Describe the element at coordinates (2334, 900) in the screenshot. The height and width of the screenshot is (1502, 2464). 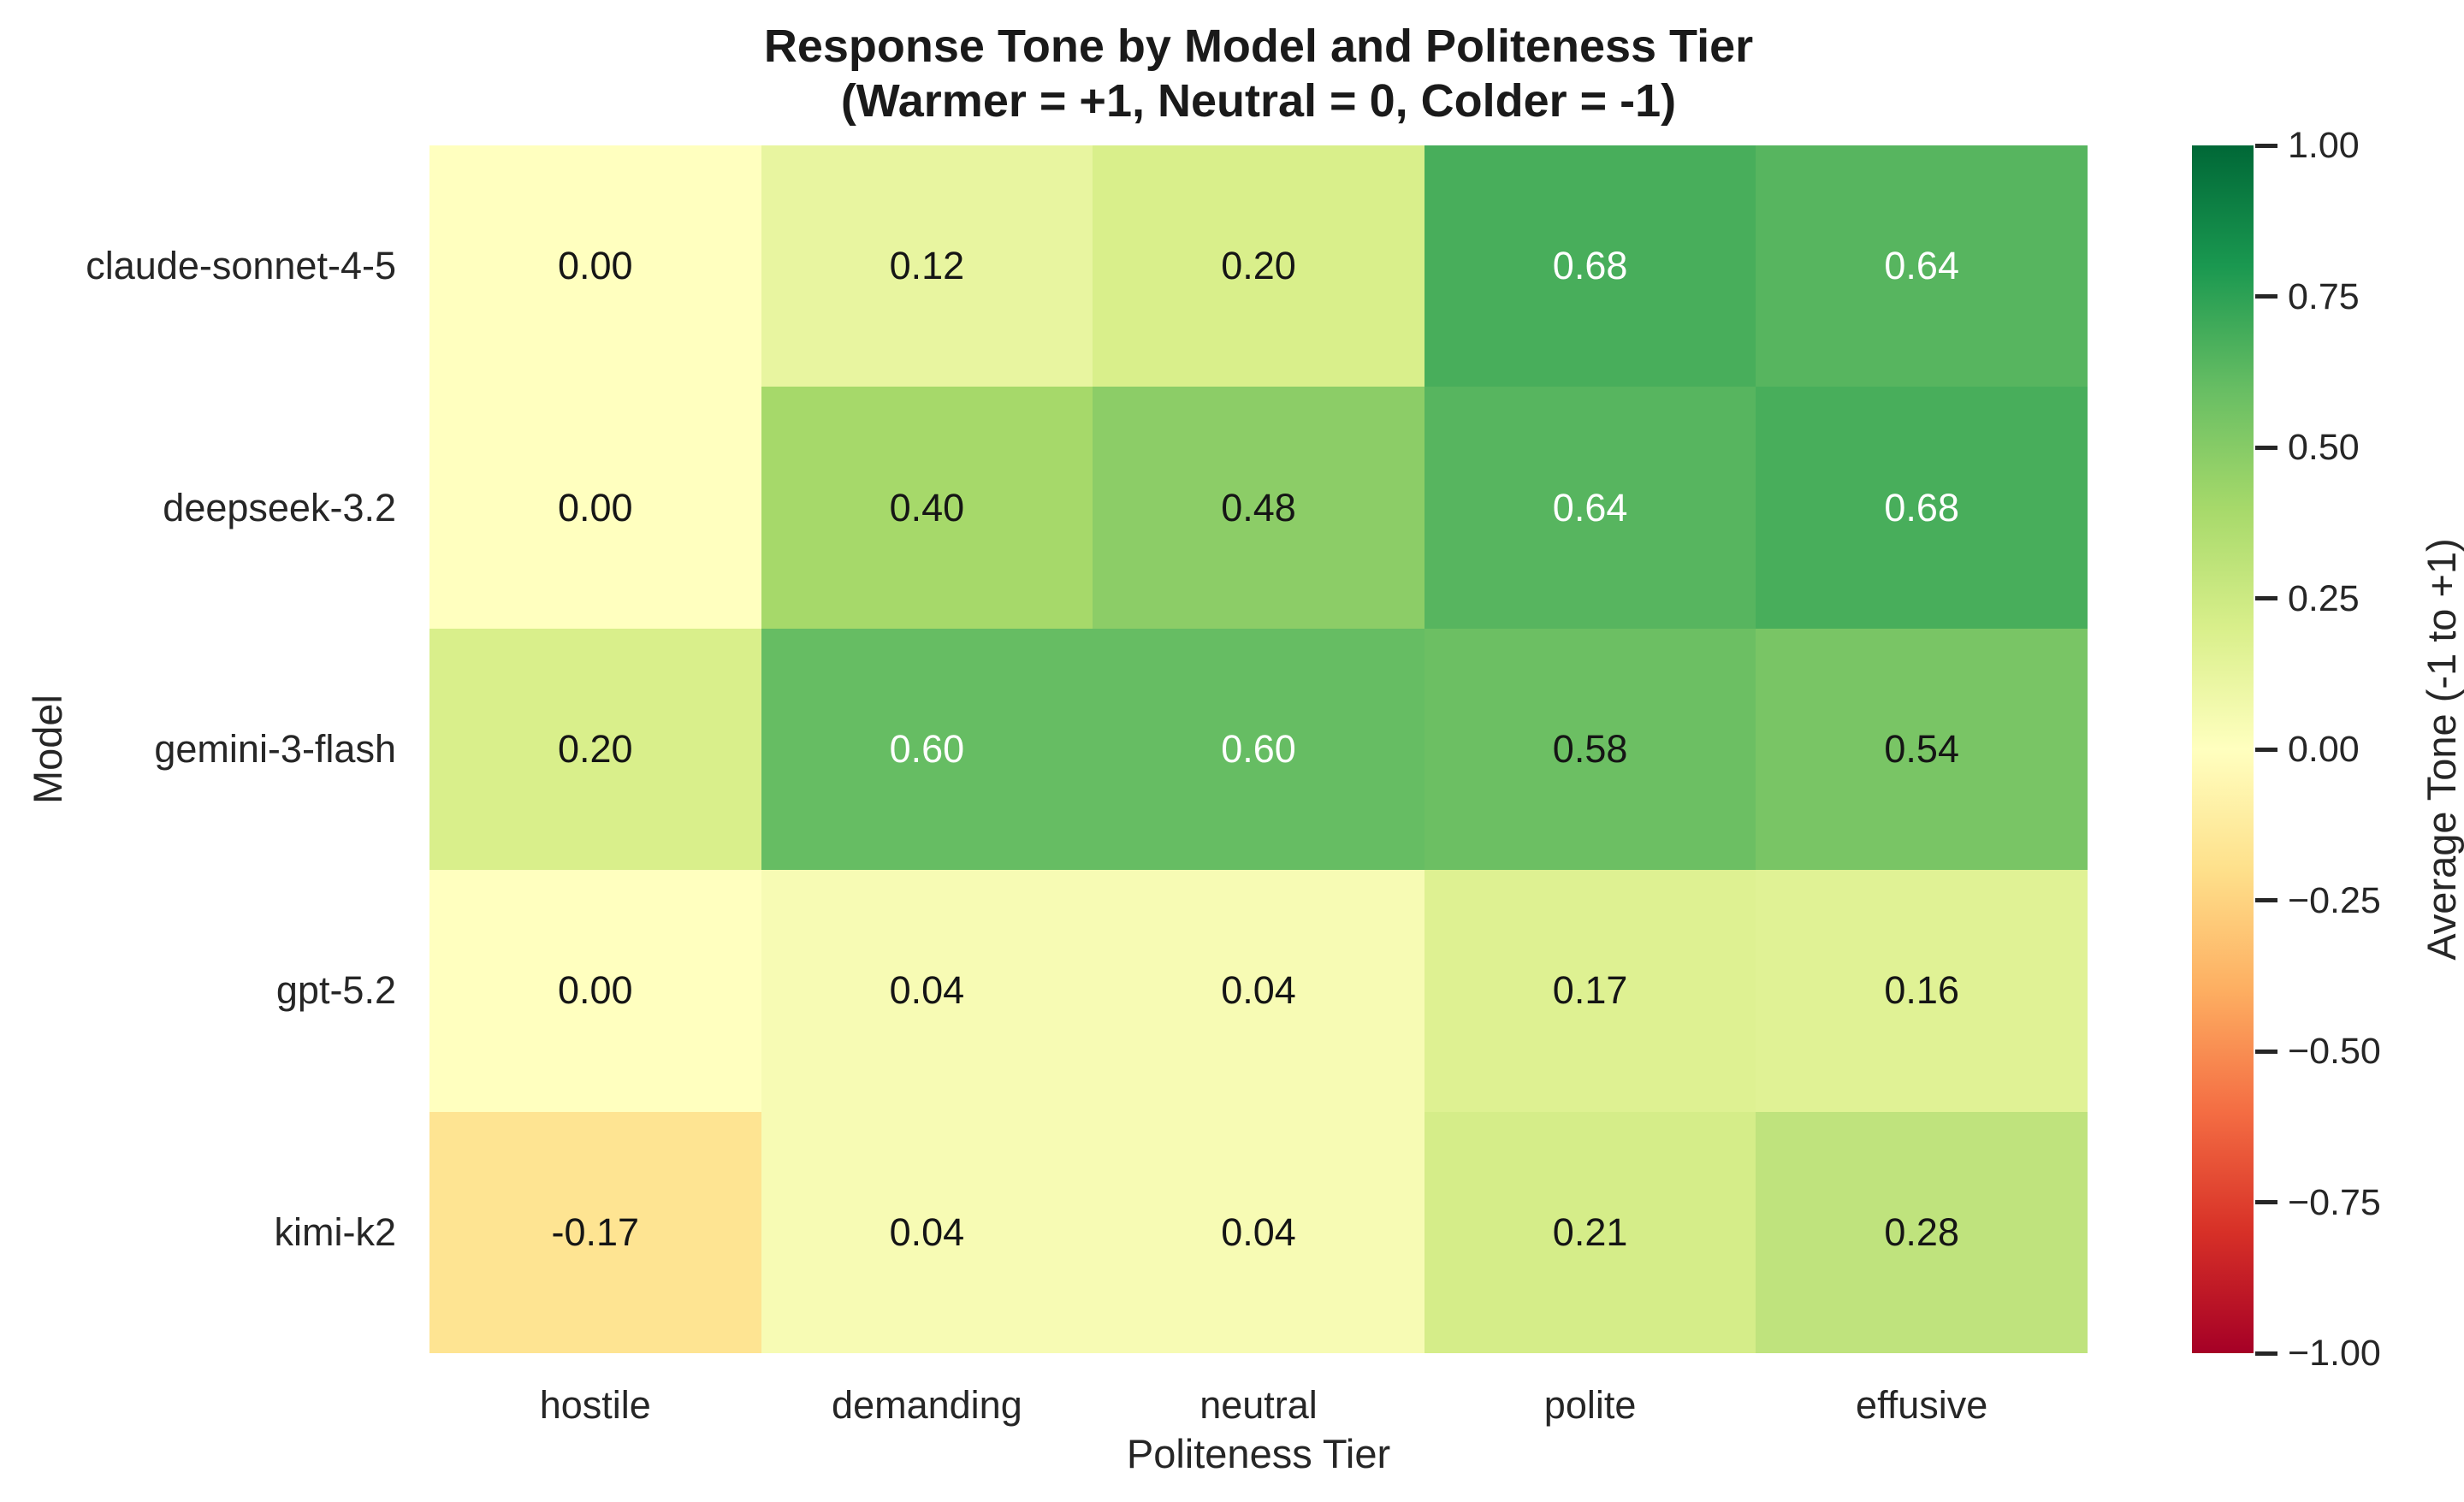
I see `colorbar-tick-label: −0.25` at that location.